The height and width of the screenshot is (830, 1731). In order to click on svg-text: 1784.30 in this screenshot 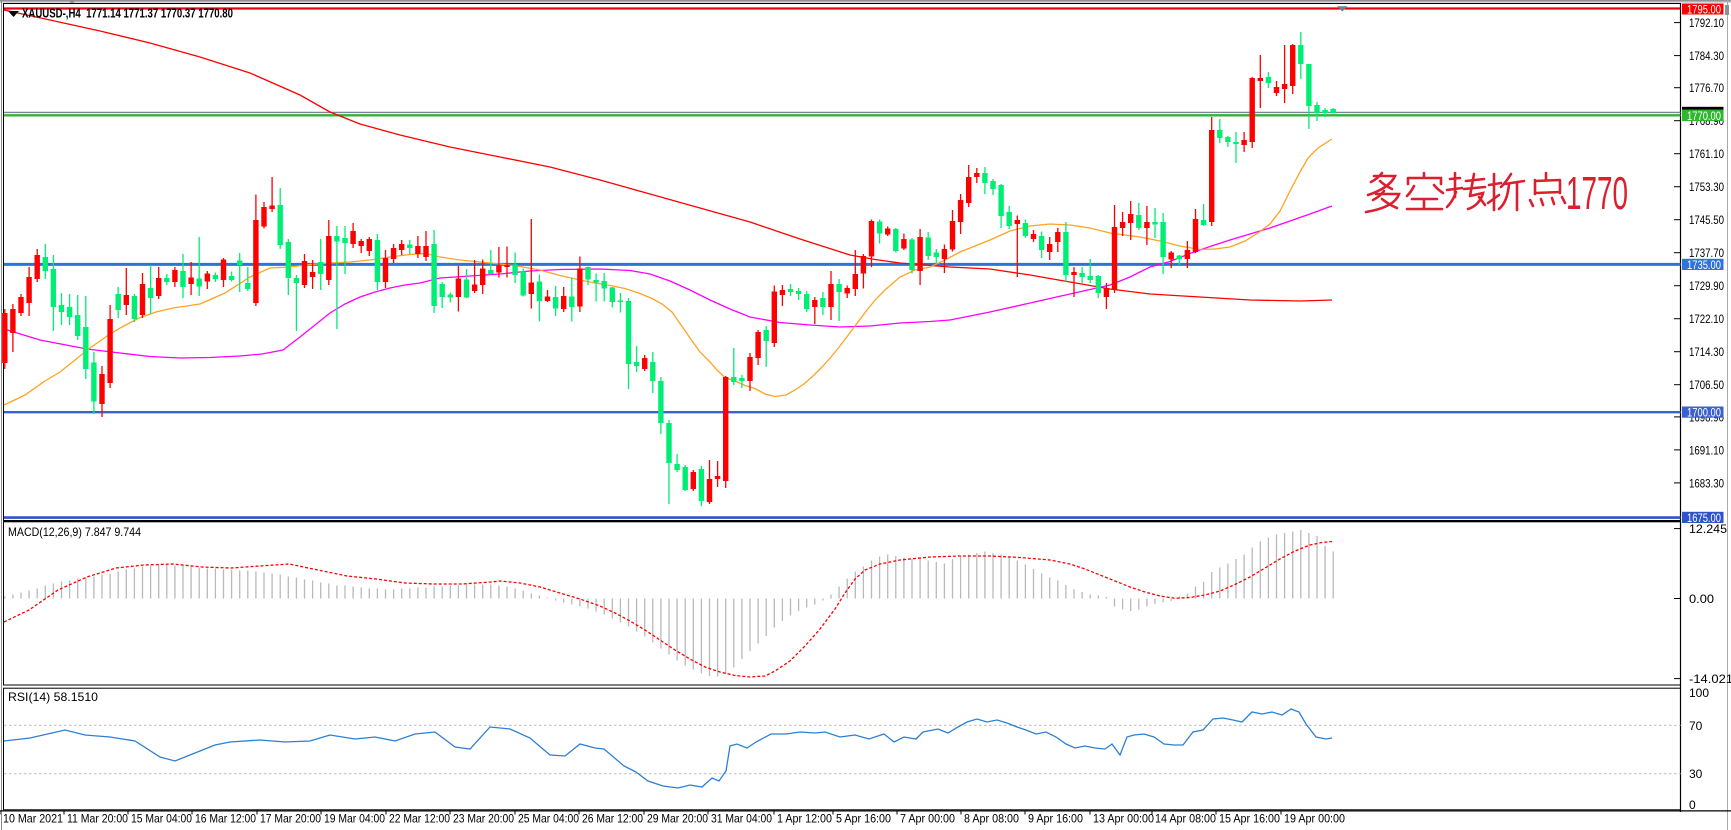, I will do `click(1706, 56)`.